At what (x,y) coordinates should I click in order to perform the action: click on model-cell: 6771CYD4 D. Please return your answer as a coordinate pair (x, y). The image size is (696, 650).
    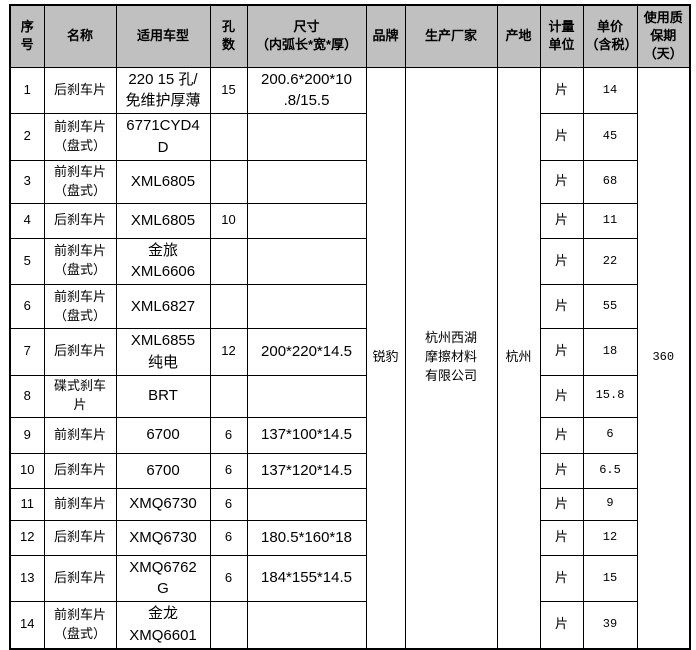
    Looking at the image, I should click on (163, 137).